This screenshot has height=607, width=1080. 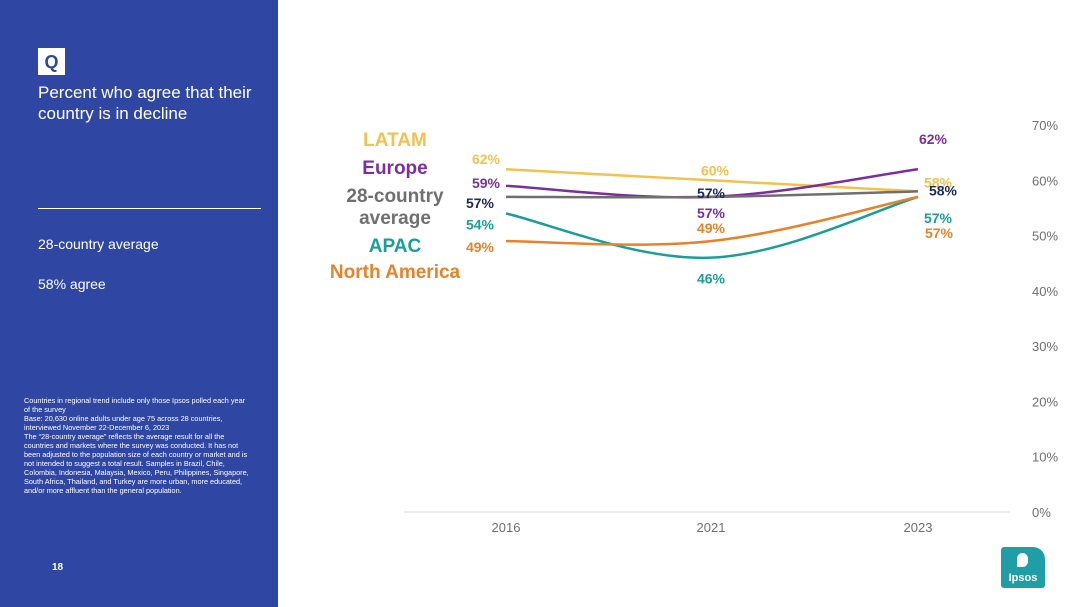 I want to click on y-tick-label: 10%, so click(x=1045, y=457).